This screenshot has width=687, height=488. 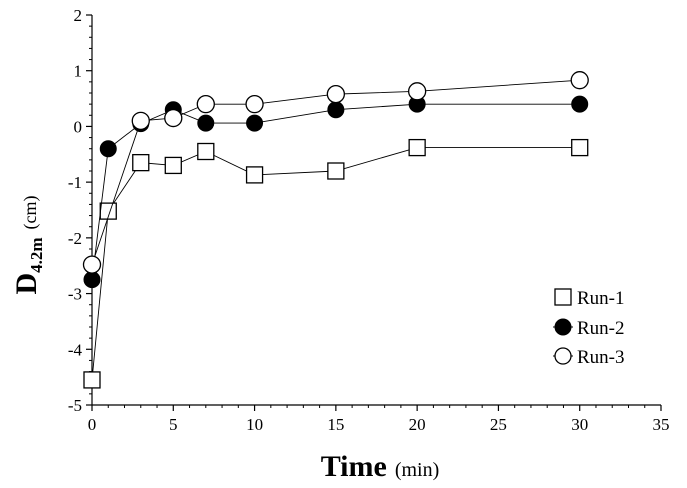 I want to click on y-axis-title-main: D, so click(x=26, y=284).